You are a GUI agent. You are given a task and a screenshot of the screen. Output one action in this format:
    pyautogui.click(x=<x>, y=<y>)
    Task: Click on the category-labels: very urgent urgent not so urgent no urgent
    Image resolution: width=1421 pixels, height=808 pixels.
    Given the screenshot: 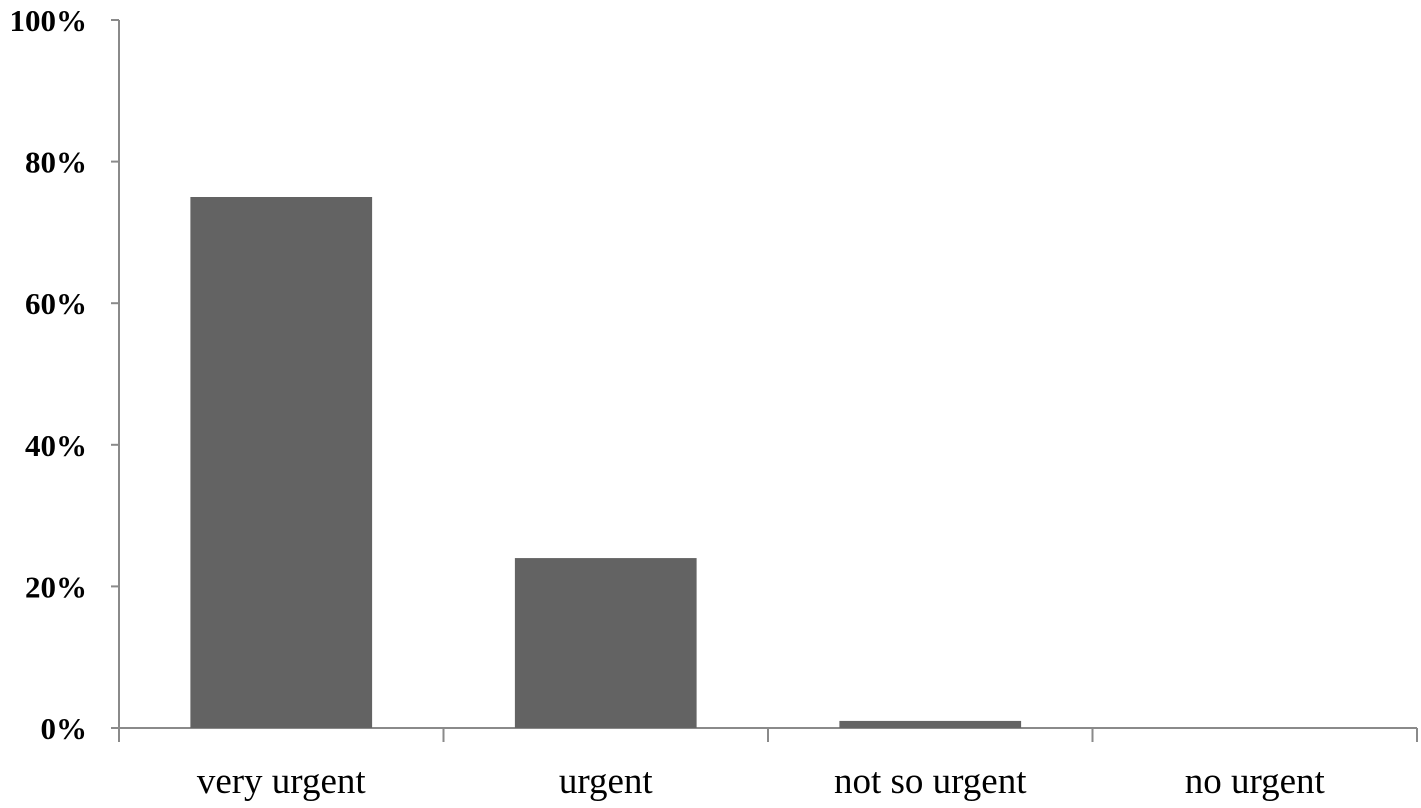 What is the action you would take?
    pyautogui.click(x=761, y=781)
    